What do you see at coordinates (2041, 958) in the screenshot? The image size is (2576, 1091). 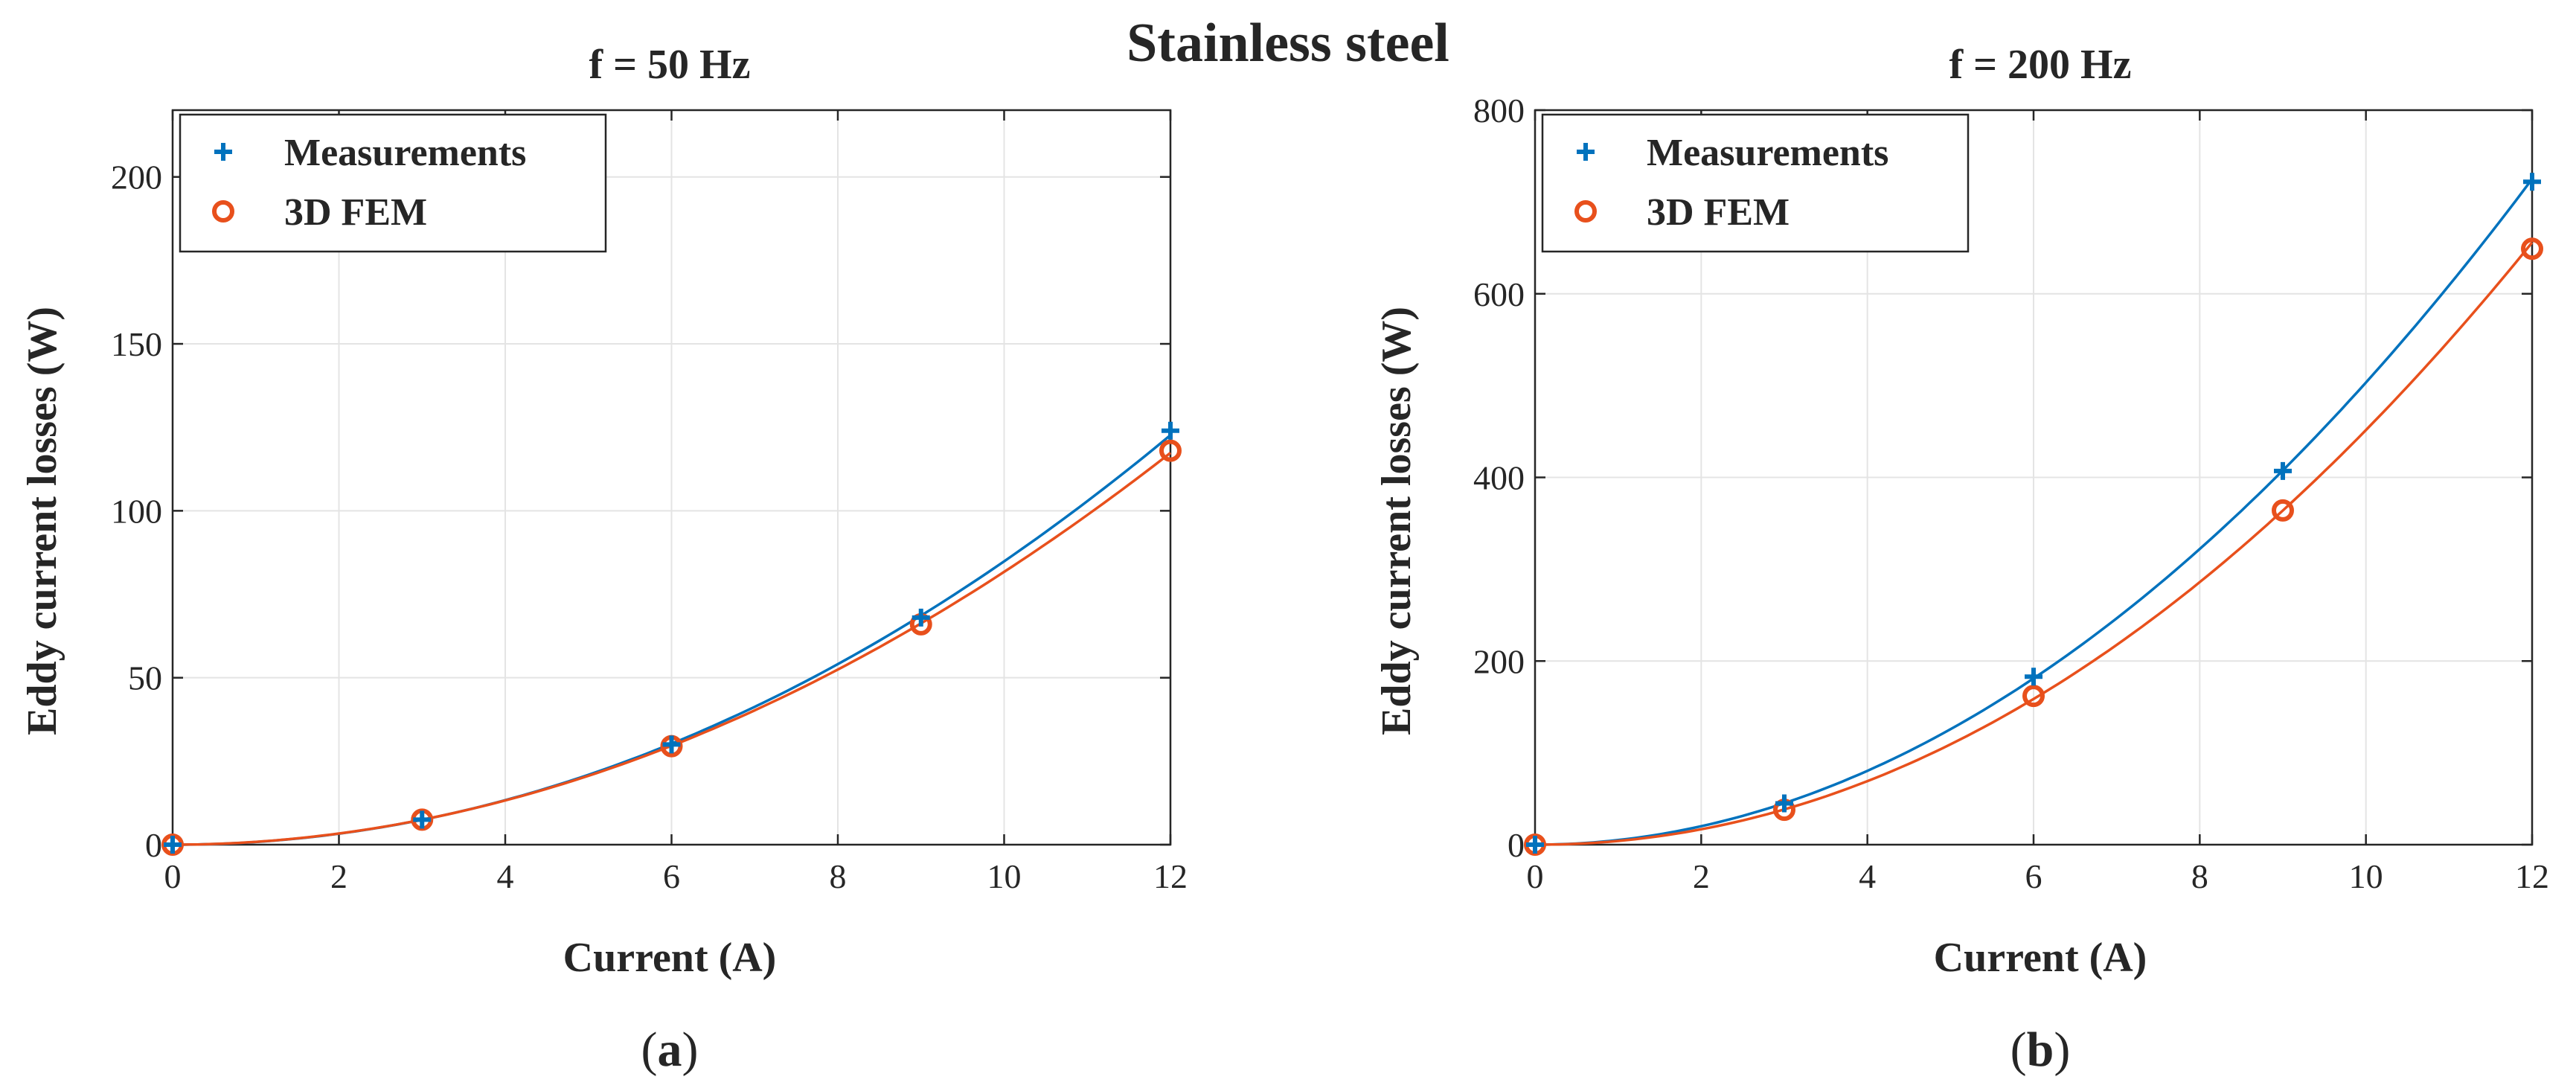 I see `panel-b-xlabel: Current (A)` at bounding box center [2041, 958].